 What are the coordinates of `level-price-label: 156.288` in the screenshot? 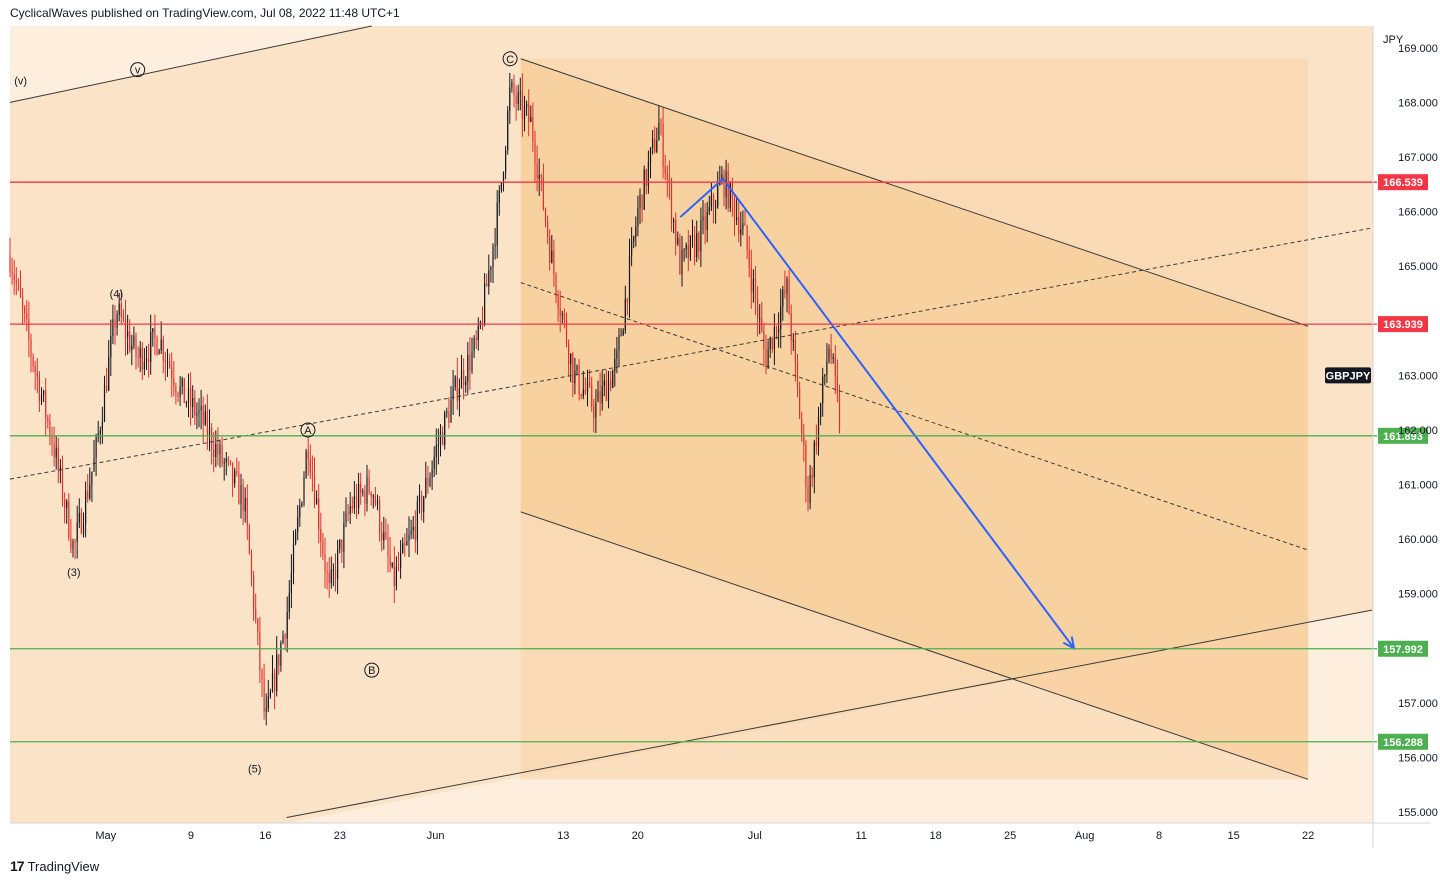 It's located at (1403, 743).